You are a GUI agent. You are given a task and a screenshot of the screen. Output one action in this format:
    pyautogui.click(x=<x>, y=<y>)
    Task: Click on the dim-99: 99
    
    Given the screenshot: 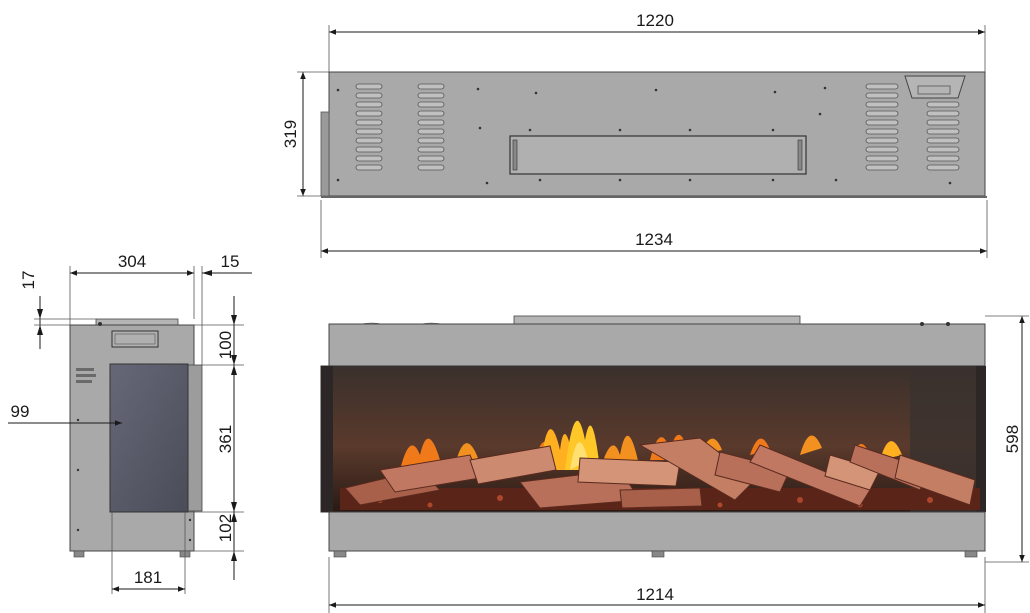 What is the action you would take?
    pyautogui.click(x=65, y=414)
    